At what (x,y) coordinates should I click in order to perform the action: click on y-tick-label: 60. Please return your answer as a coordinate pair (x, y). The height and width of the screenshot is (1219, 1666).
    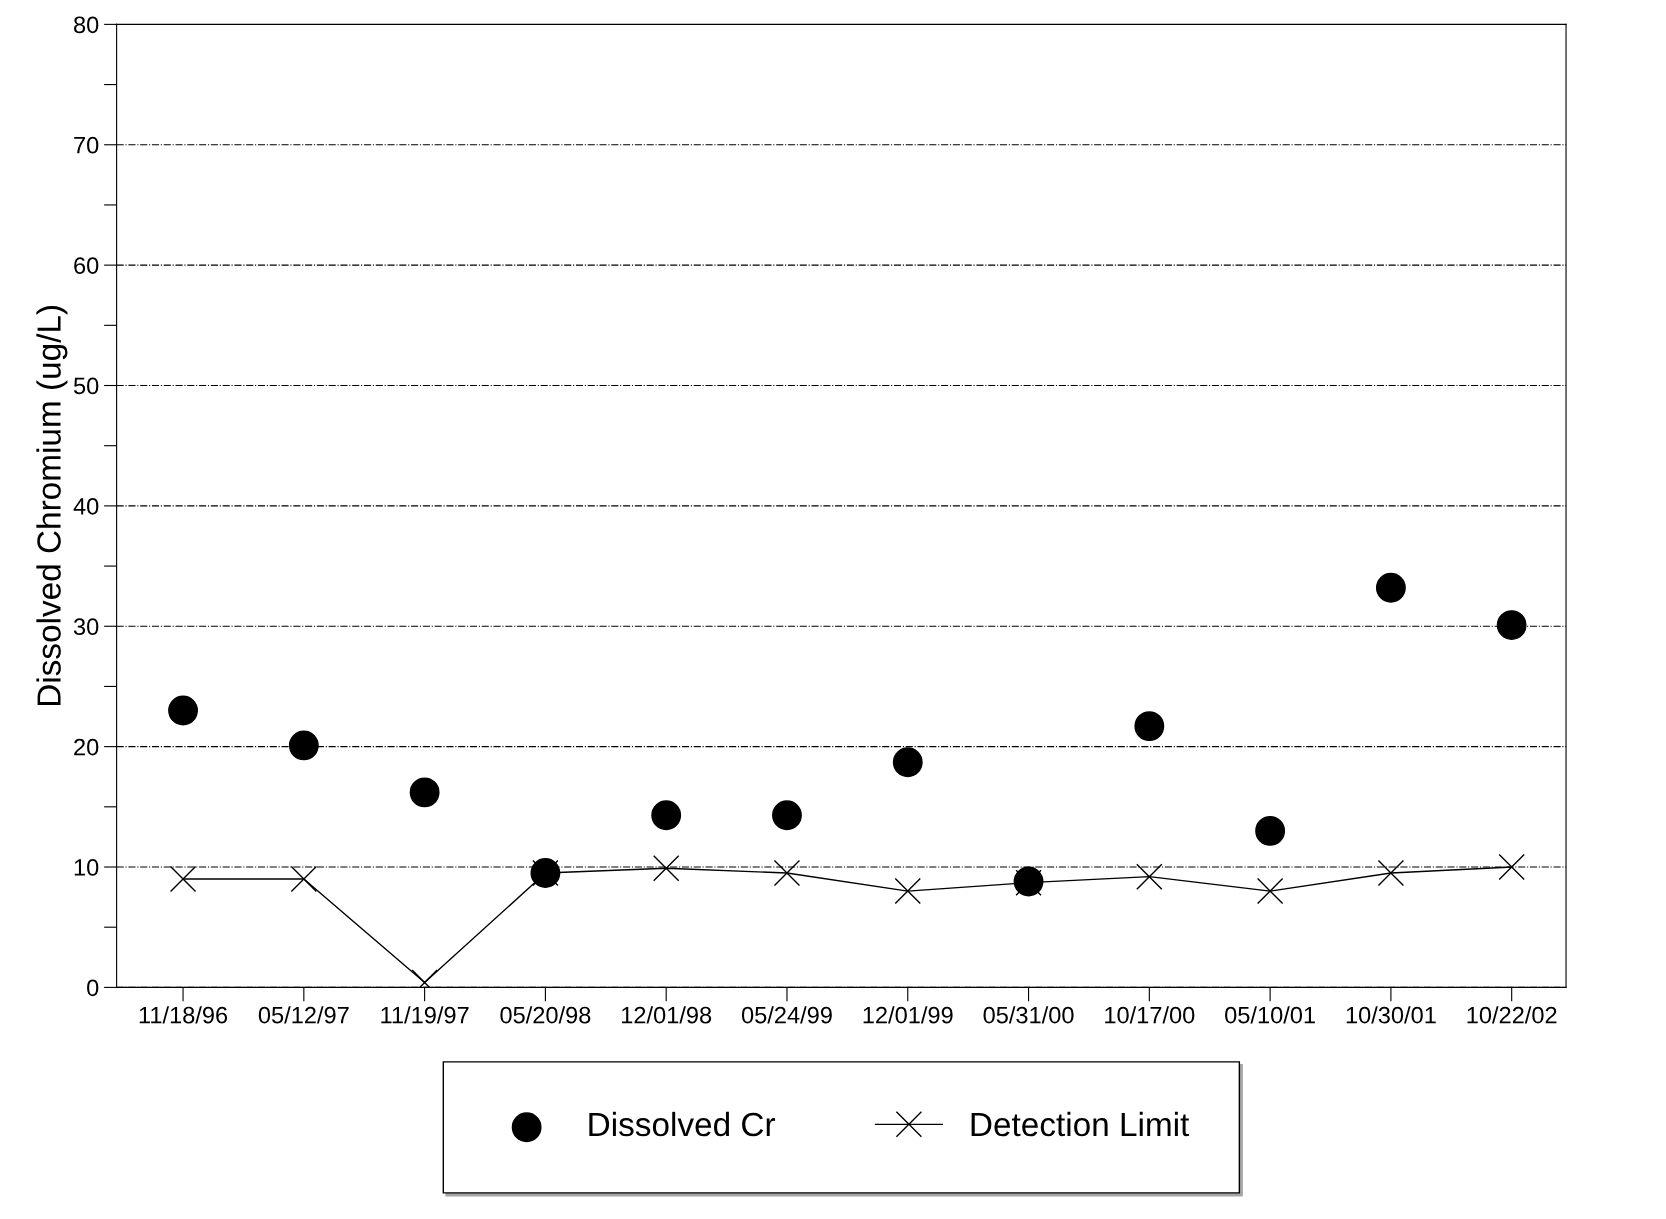
    Looking at the image, I should click on (86, 265).